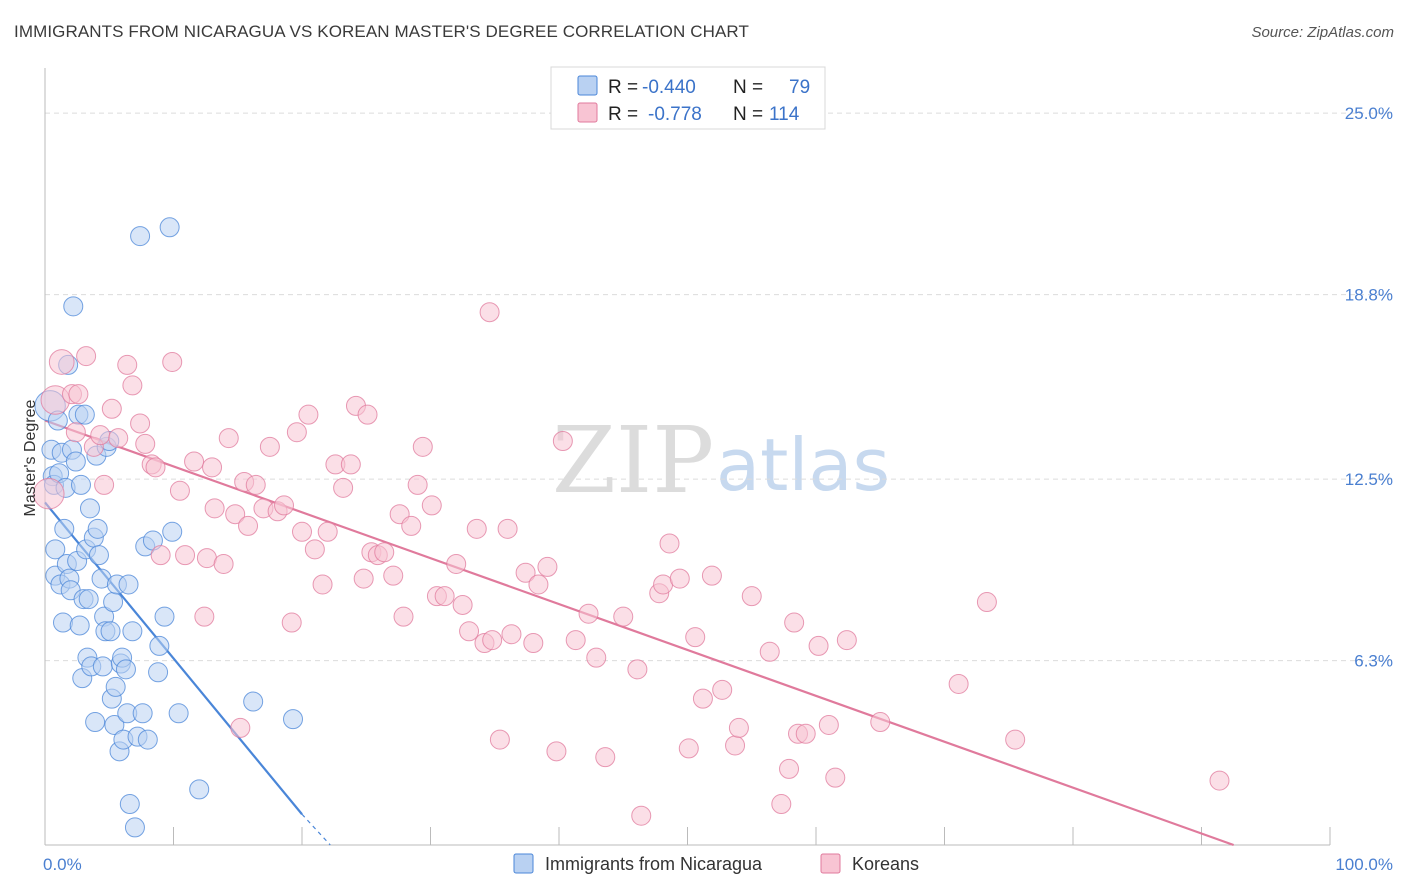 The image size is (1406, 892). Describe the element at coordinates (799, 87) in the screenshot. I see `legend-n-value-1: 79` at that location.